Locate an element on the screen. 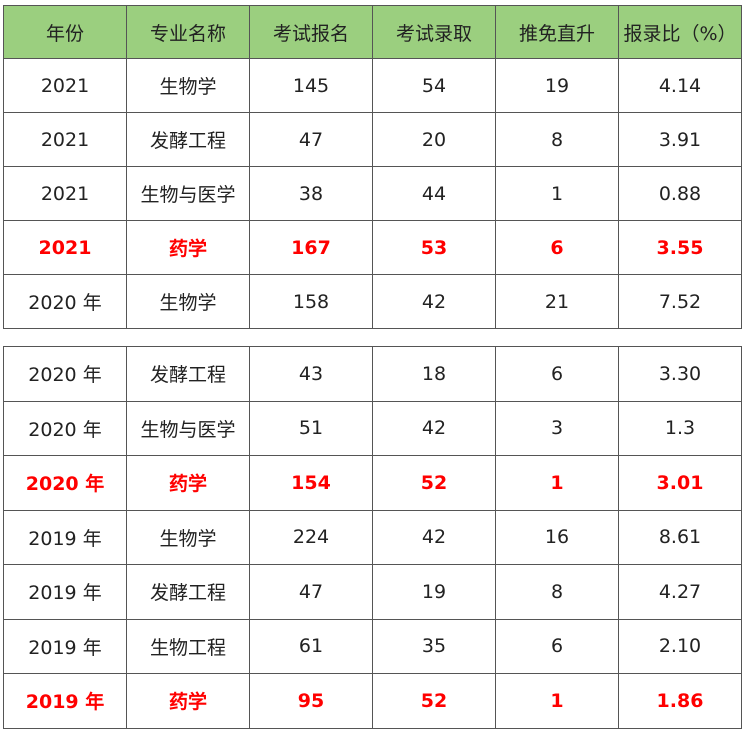  header-applicants: 考试报名 is located at coordinates (311, 32).